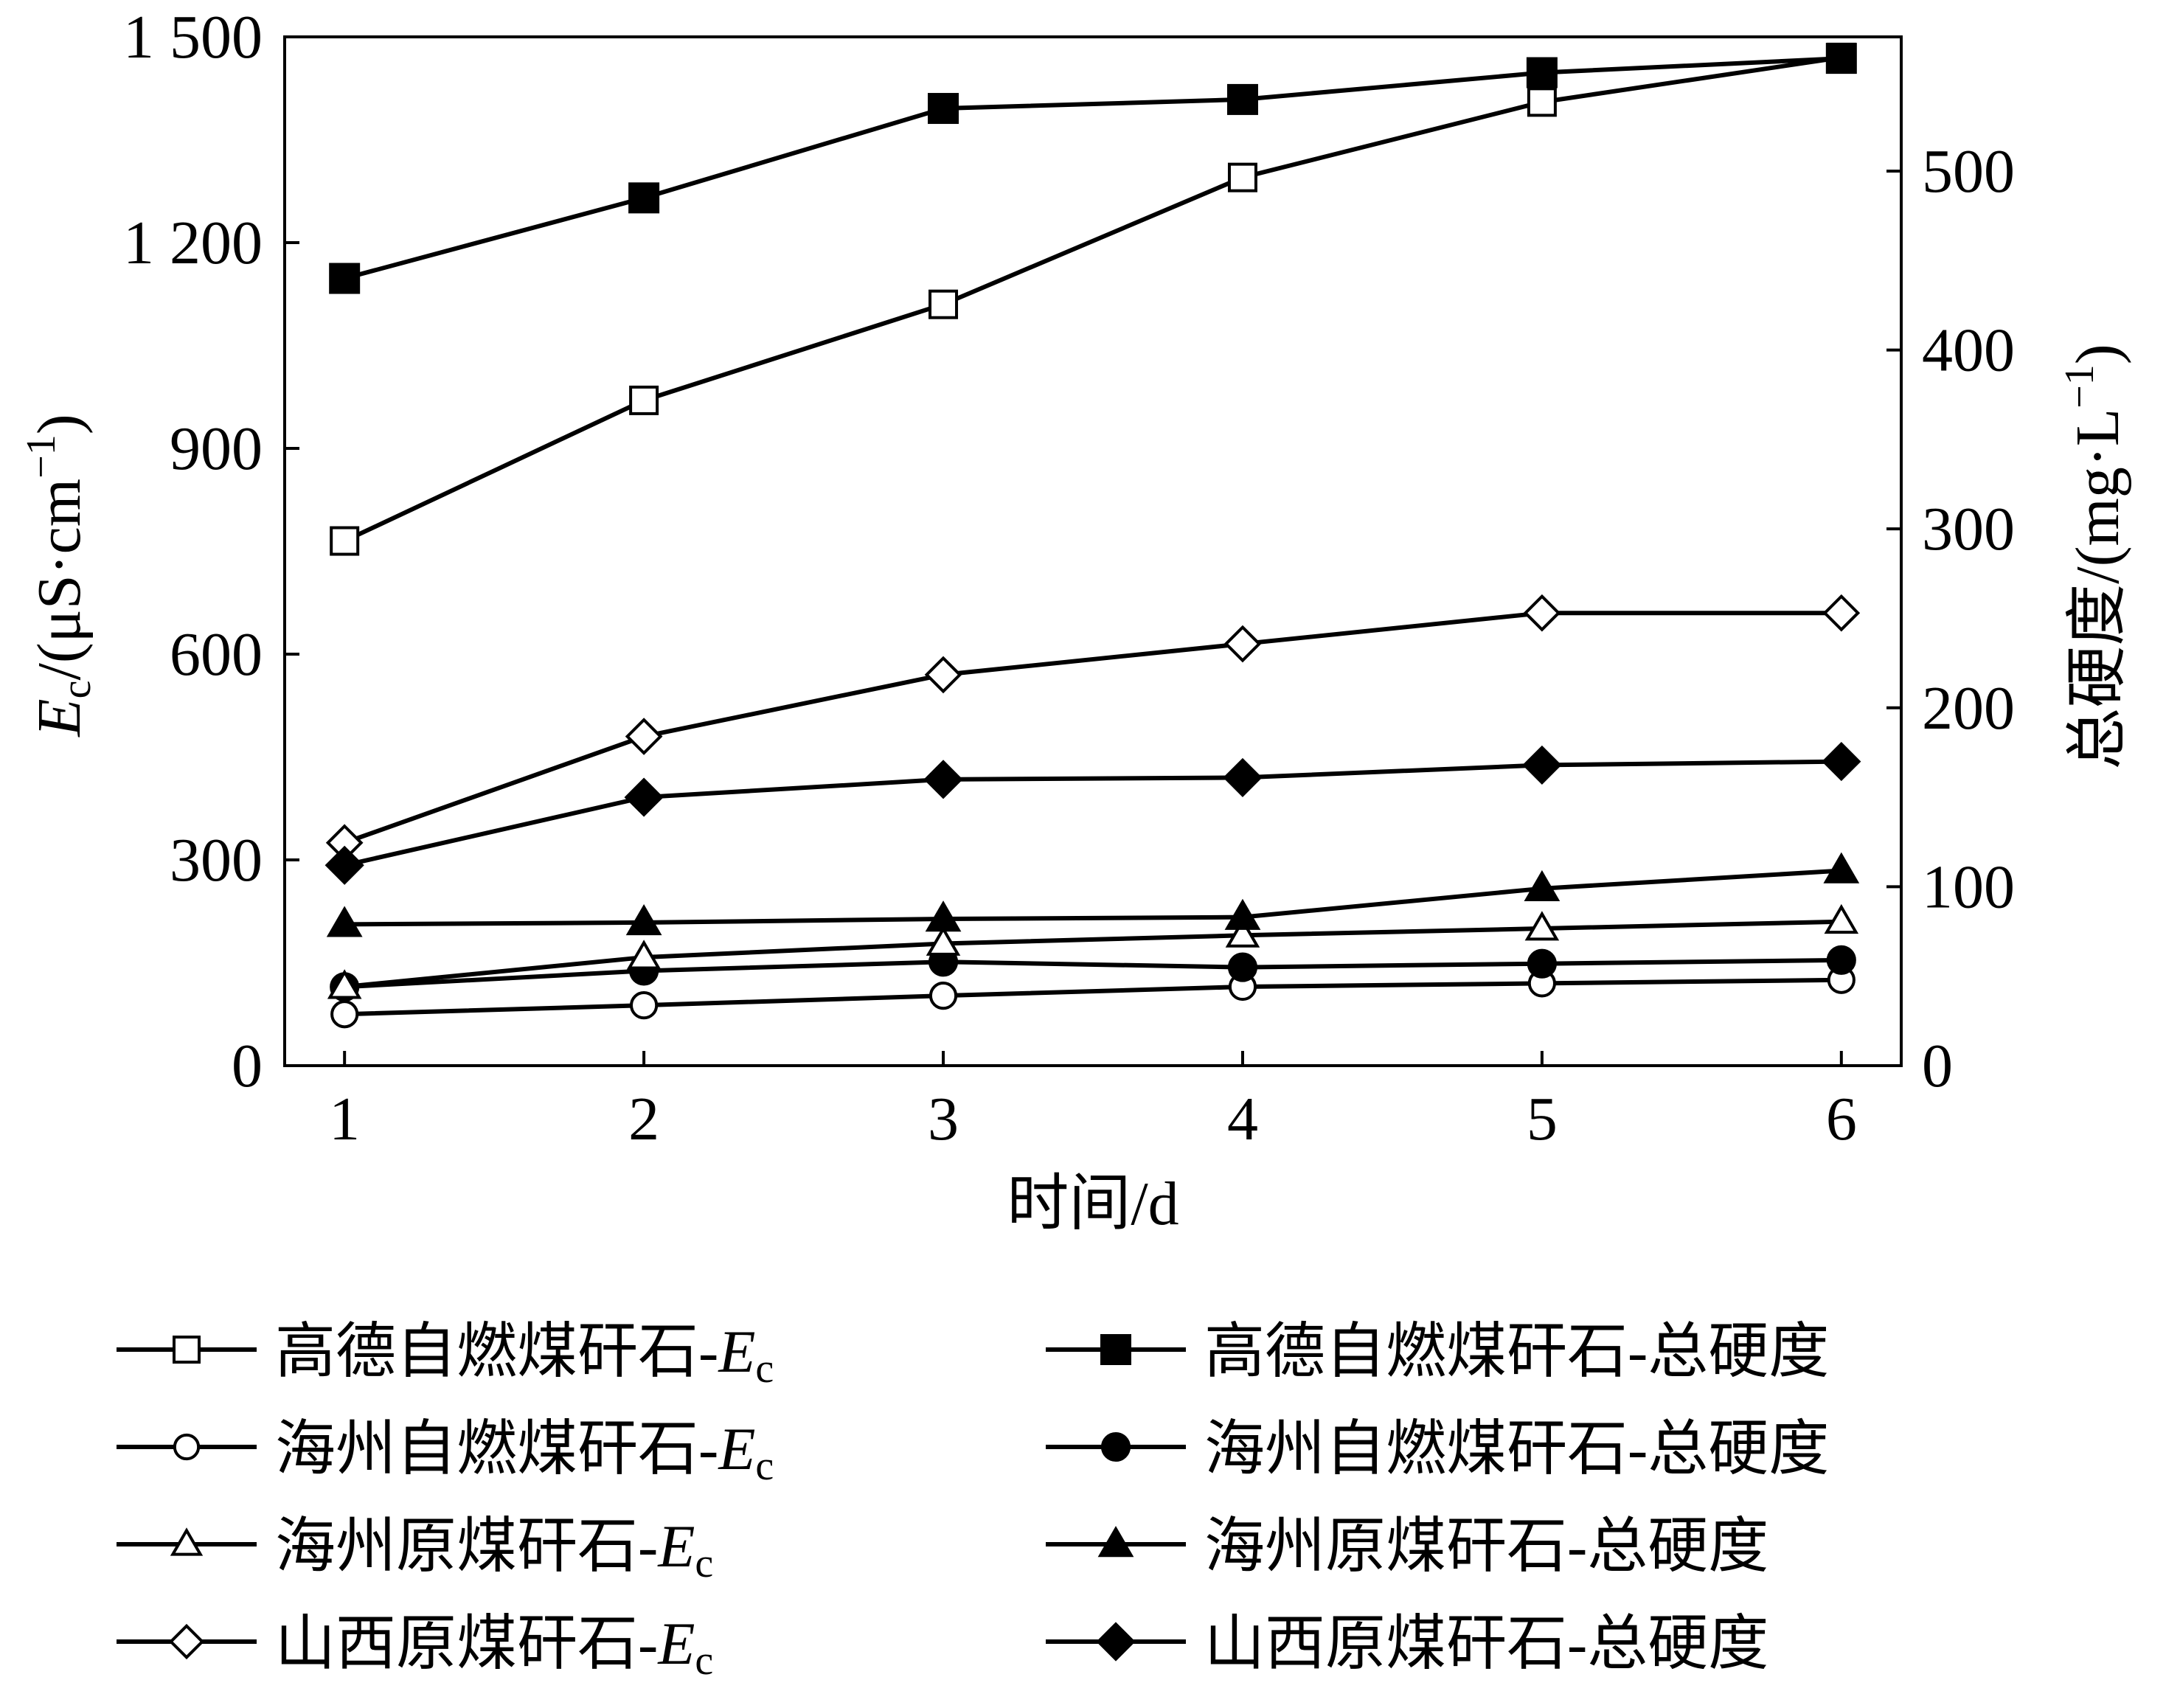 The image size is (2180, 1708). I want to click on y-right-title-close: ), so click(2097, 354).